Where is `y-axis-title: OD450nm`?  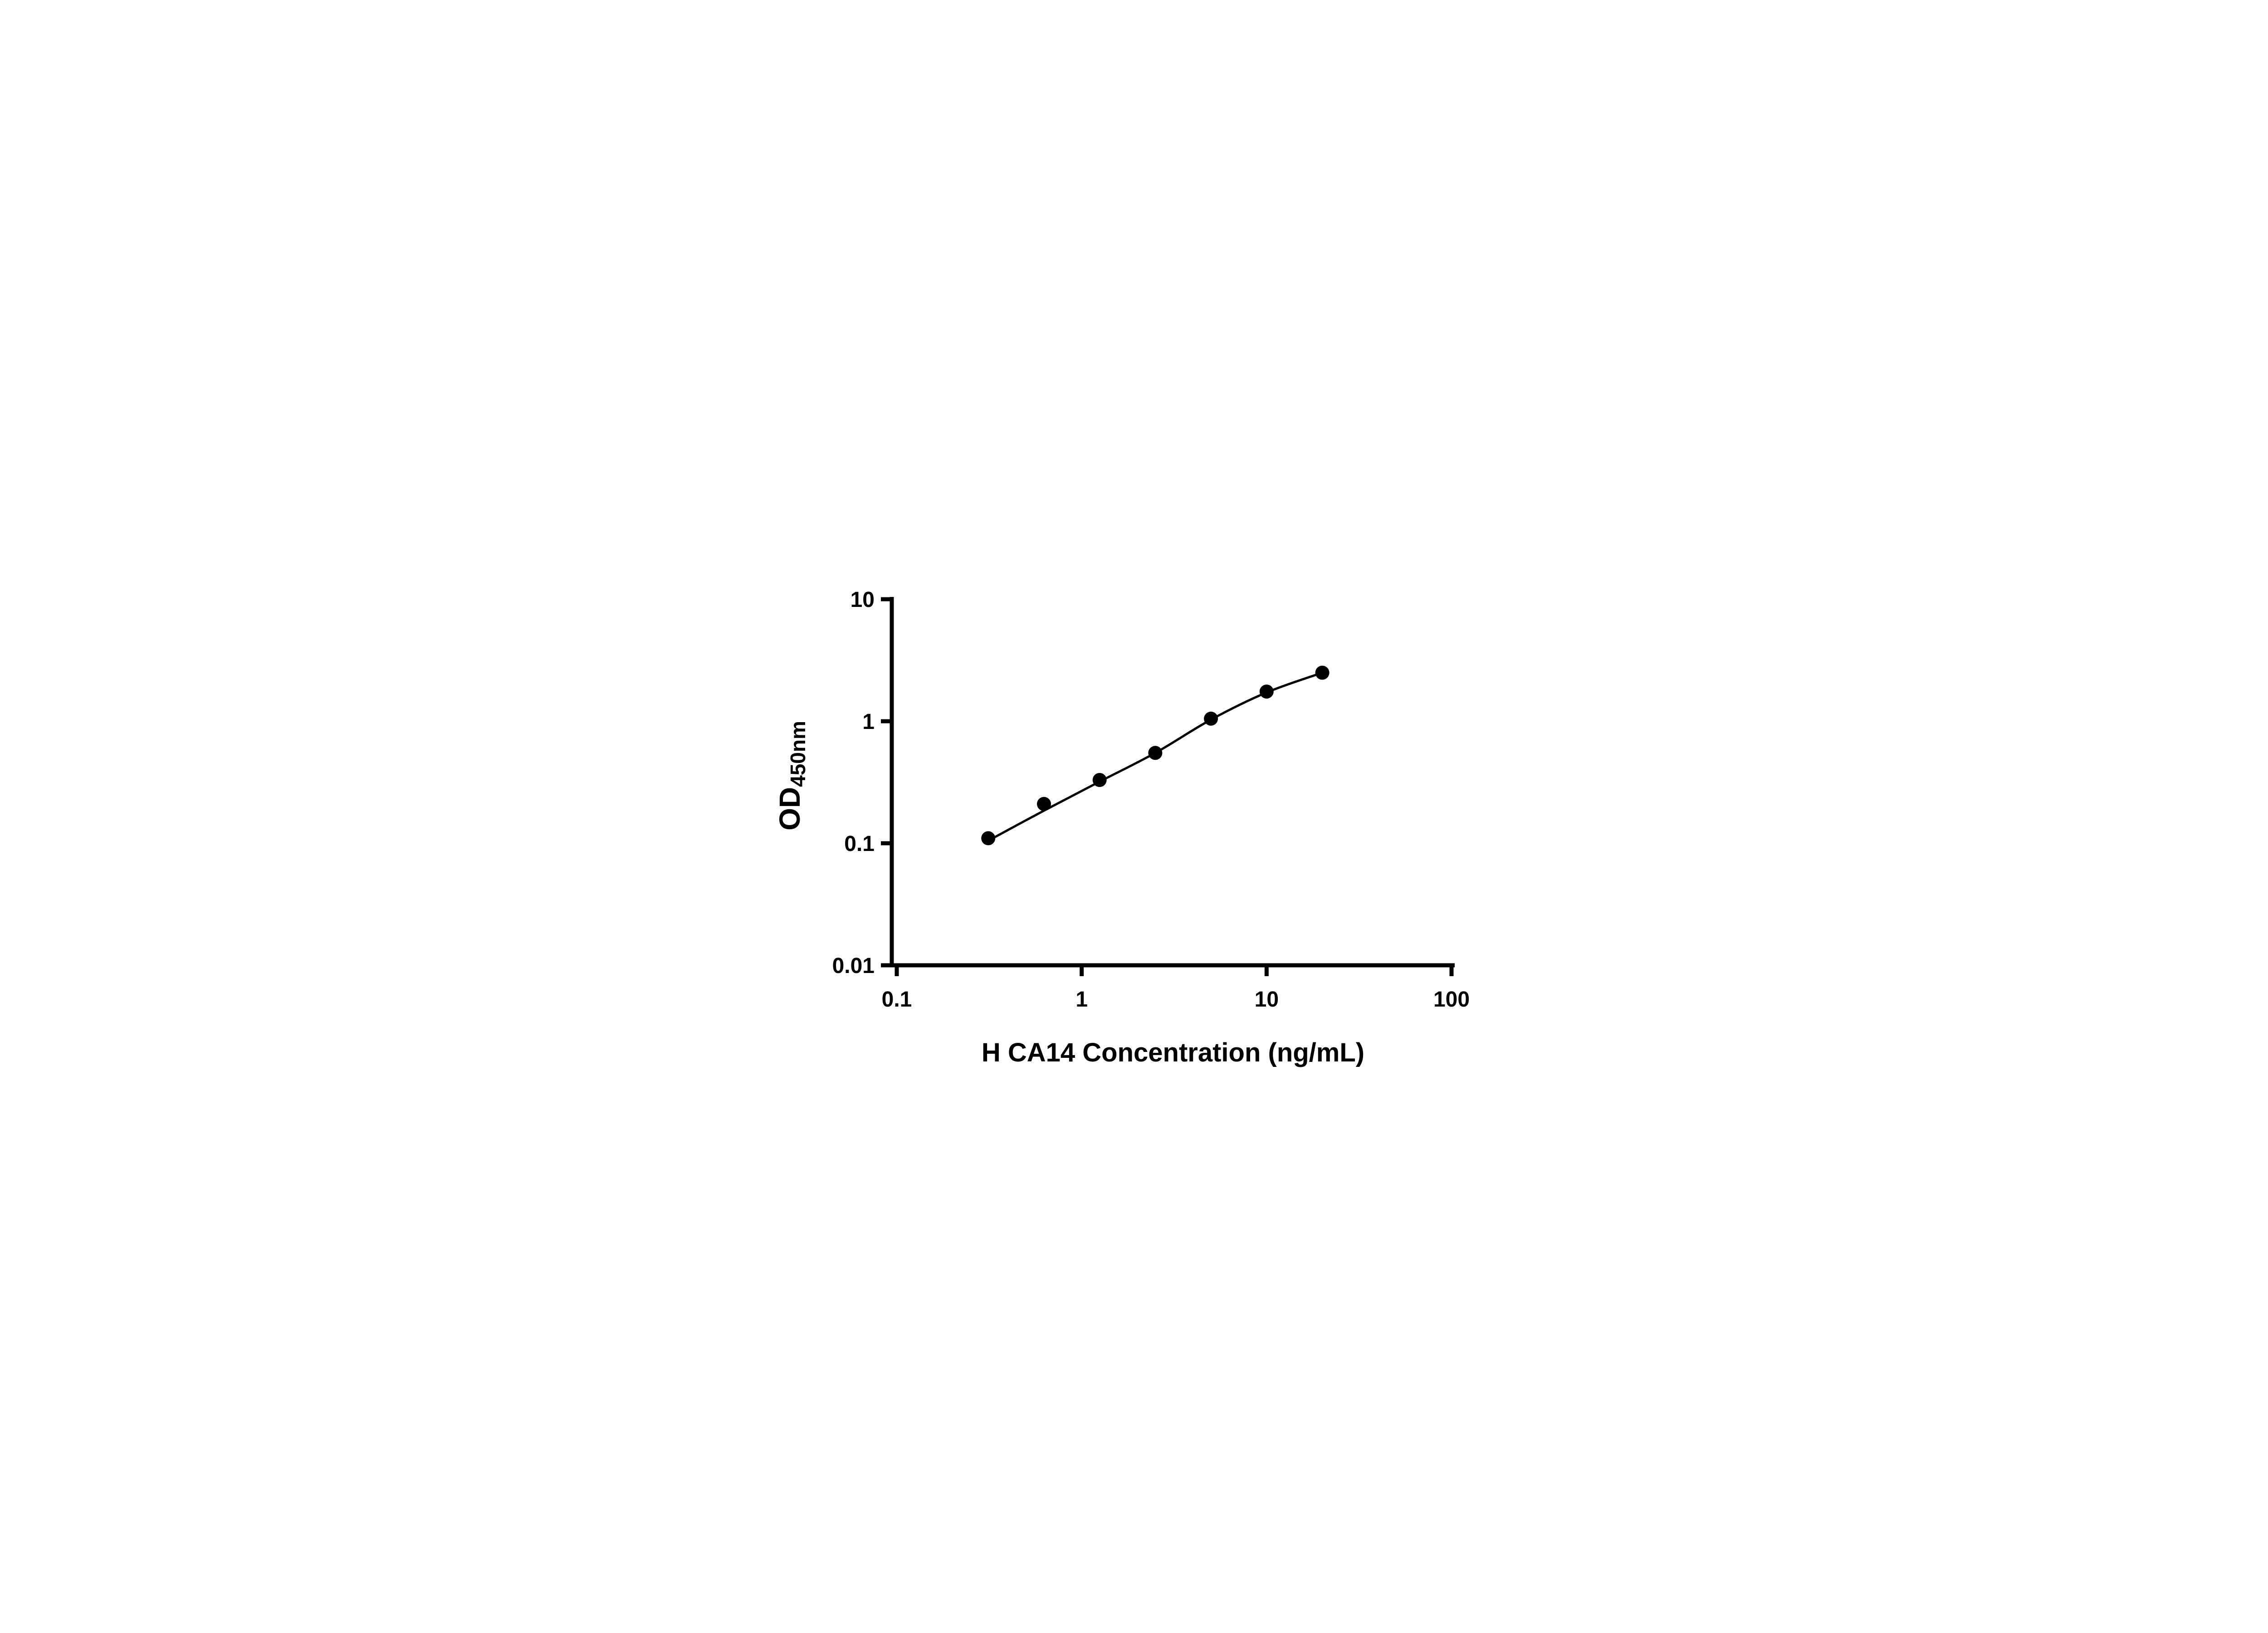
y-axis-title: OD450nm is located at coordinates (792, 776).